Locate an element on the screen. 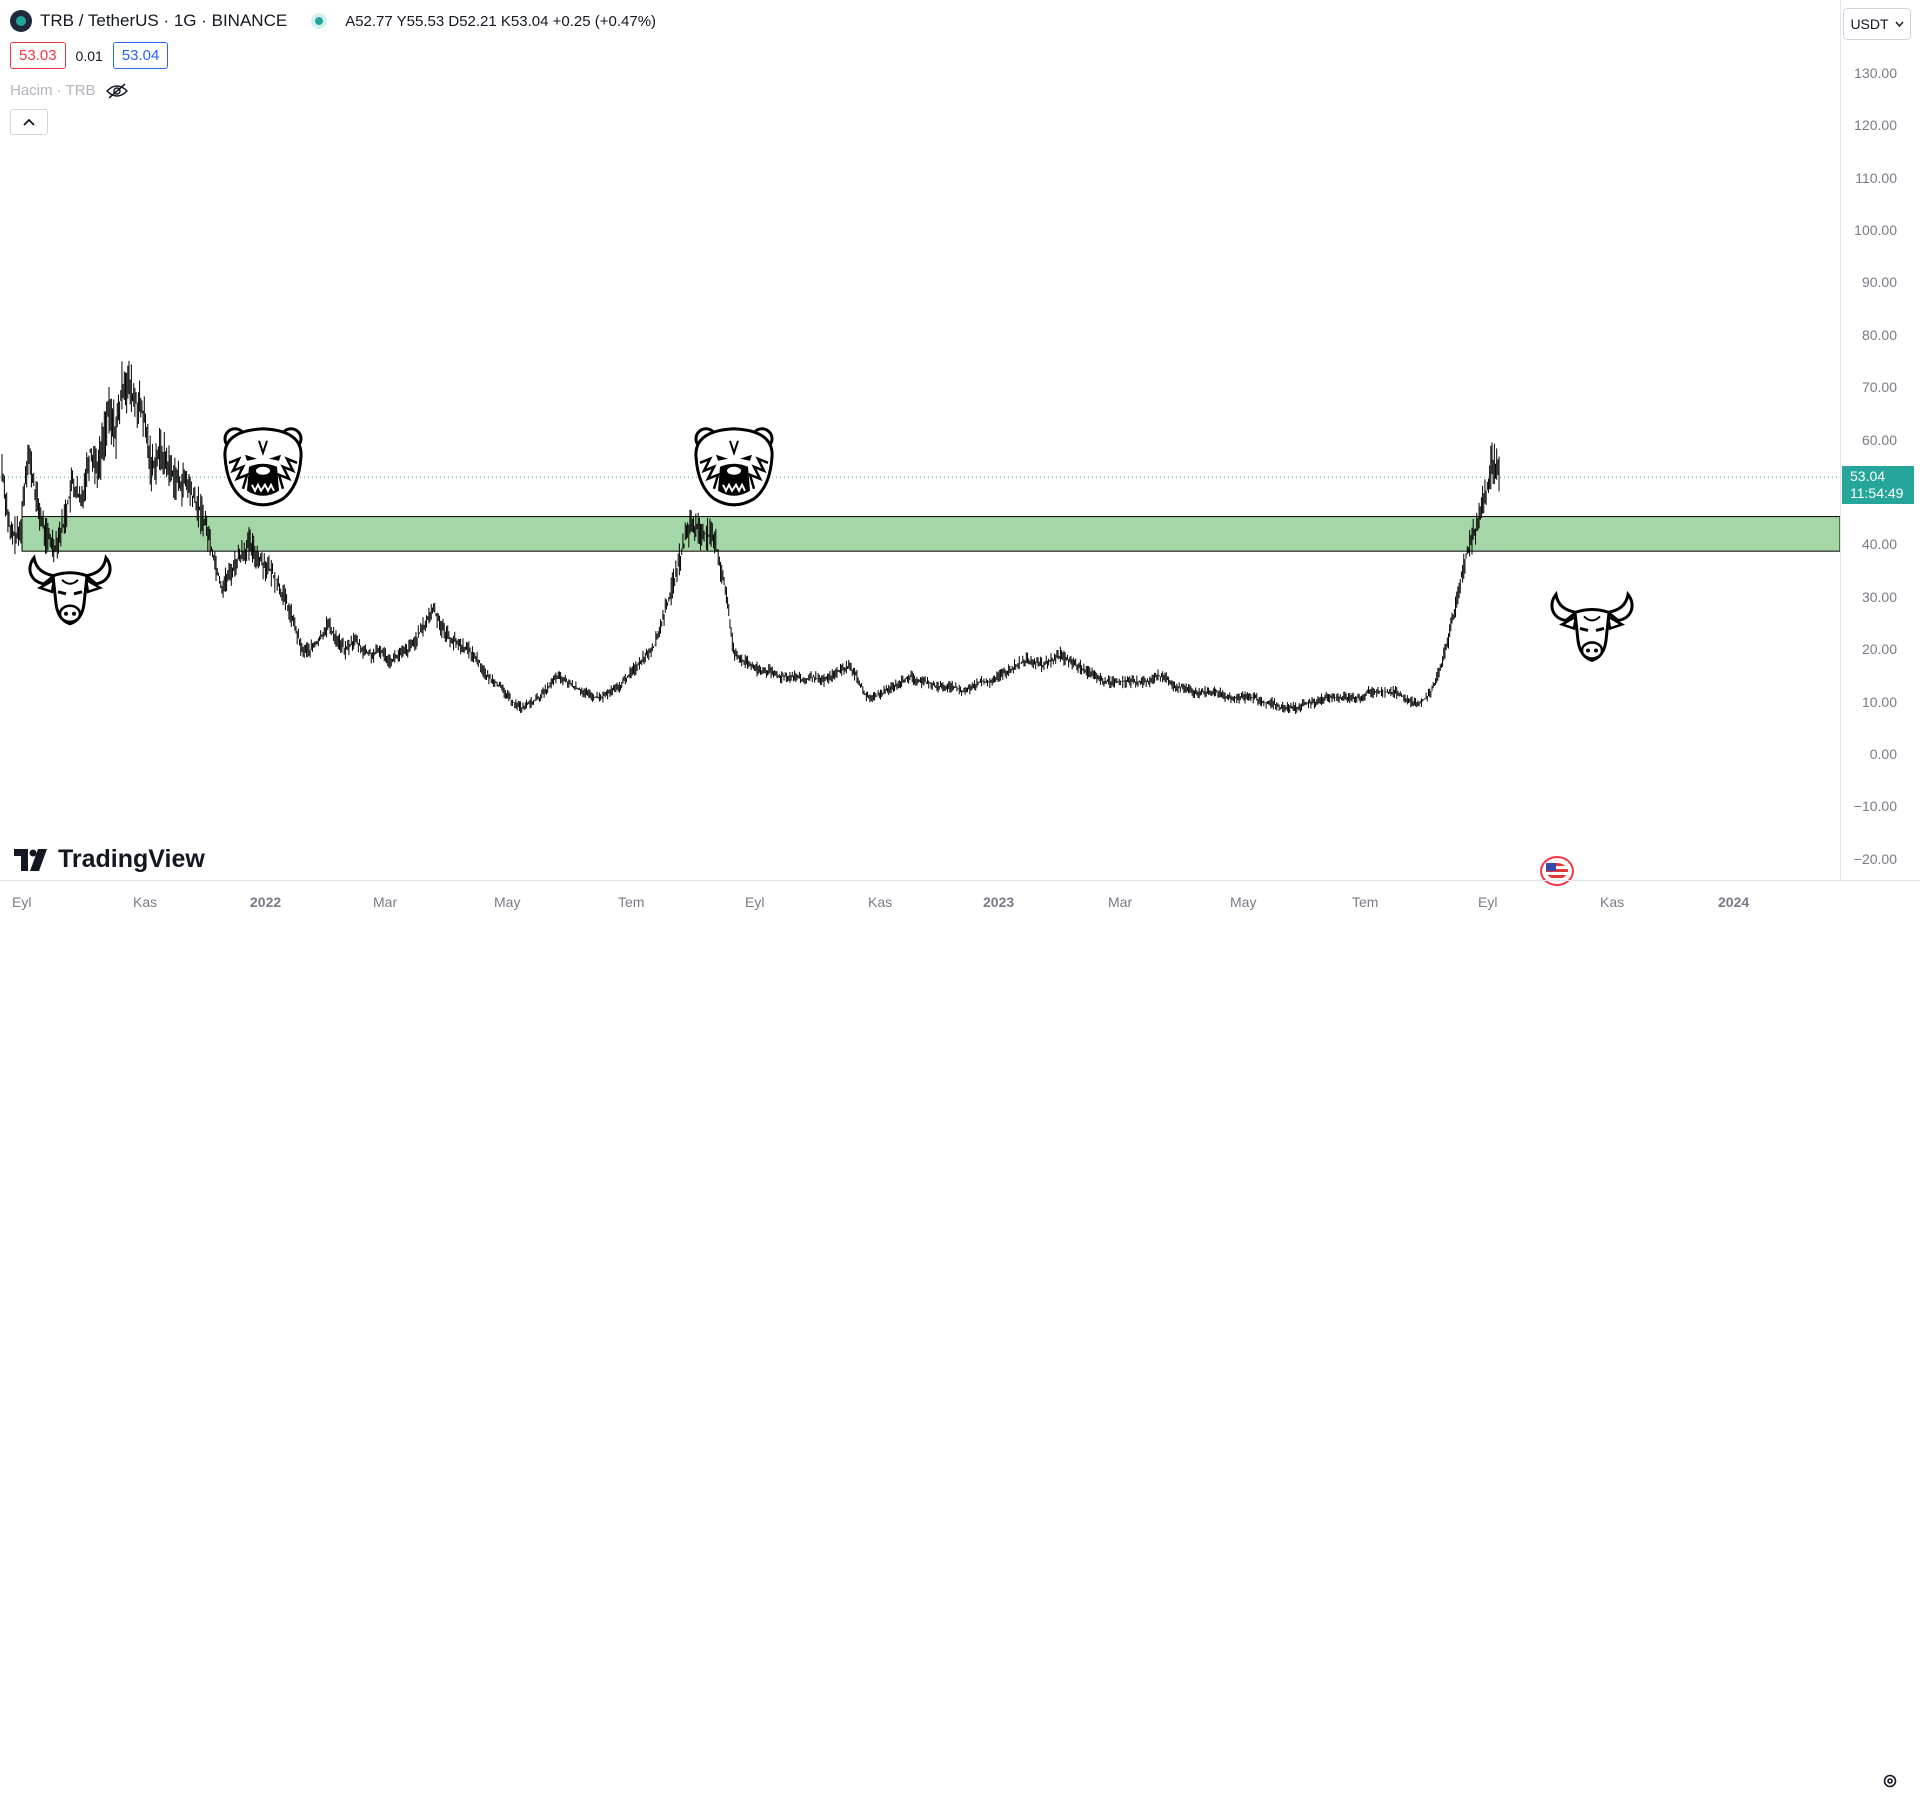 The width and height of the screenshot is (1920, 1794). price-tick-label: 60.00 is located at coordinates (1879, 439).